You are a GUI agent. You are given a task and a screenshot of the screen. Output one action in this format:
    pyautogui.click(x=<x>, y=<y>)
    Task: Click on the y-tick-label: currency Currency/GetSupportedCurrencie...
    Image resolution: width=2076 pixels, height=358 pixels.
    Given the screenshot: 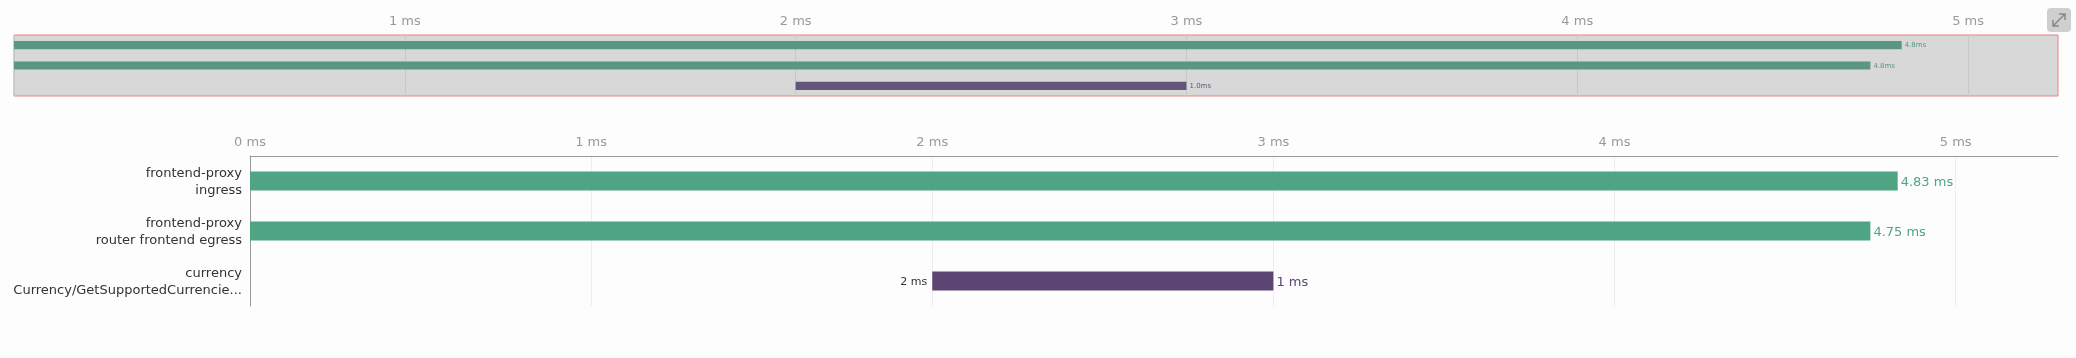 What is the action you would take?
    pyautogui.click(x=128, y=281)
    